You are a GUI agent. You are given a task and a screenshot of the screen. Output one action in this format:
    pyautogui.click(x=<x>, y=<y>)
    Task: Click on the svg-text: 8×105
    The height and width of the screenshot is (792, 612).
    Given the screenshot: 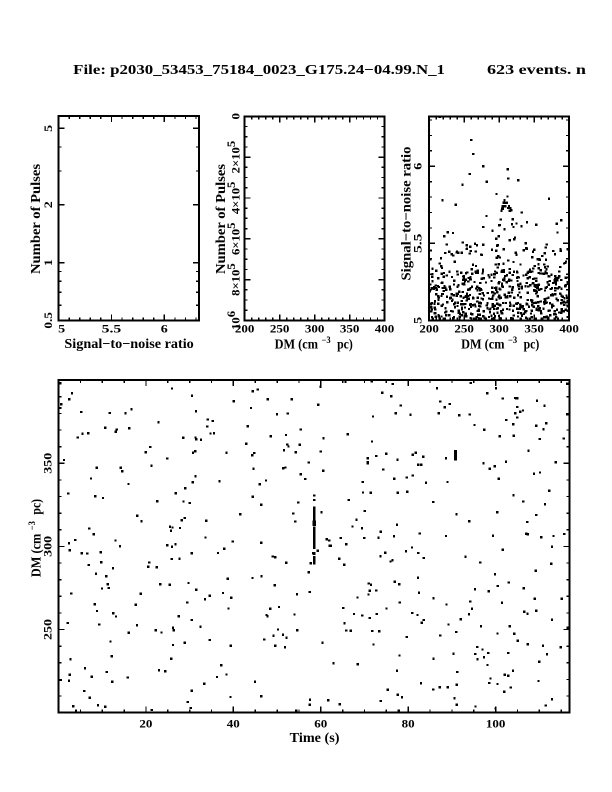 What is the action you would take?
    pyautogui.click(x=233, y=279)
    